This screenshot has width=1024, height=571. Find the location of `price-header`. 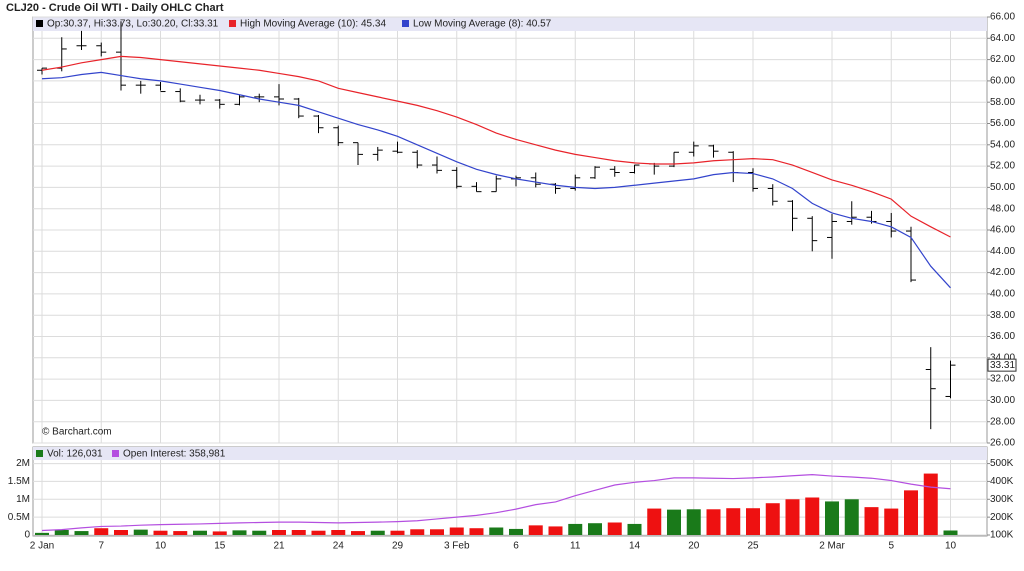

price-header is located at coordinates (510, 24).